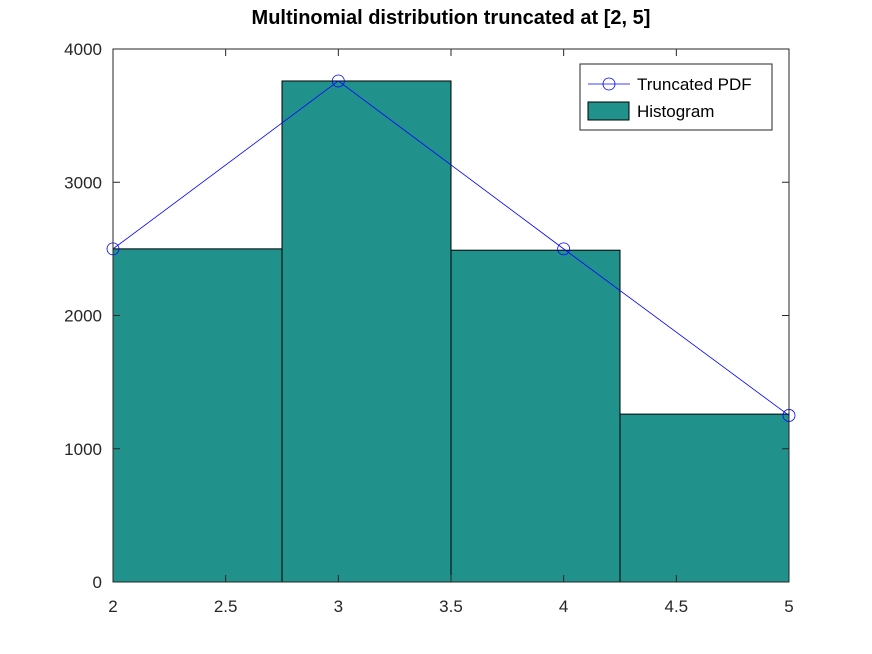  Describe the element at coordinates (112, 606) in the screenshot. I see `x-tick-label: 2` at that location.